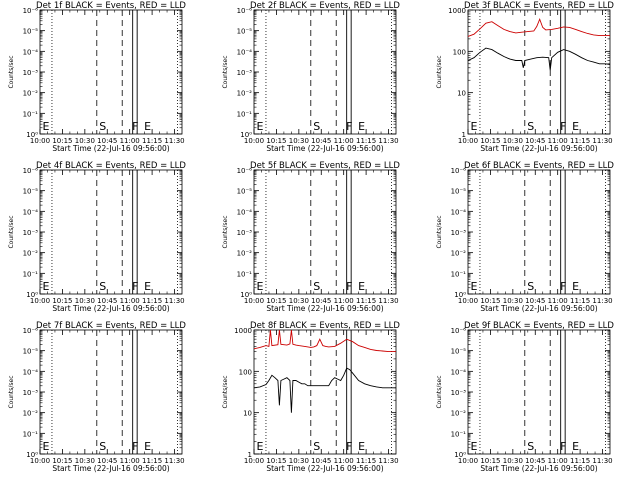  Describe the element at coordinates (31, 414) in the screenshot. I see `y-tick-label: 10⁻²` at that location.